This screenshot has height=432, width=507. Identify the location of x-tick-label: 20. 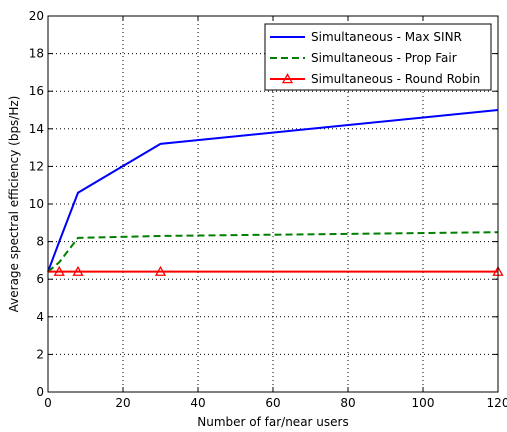
(122, 403).